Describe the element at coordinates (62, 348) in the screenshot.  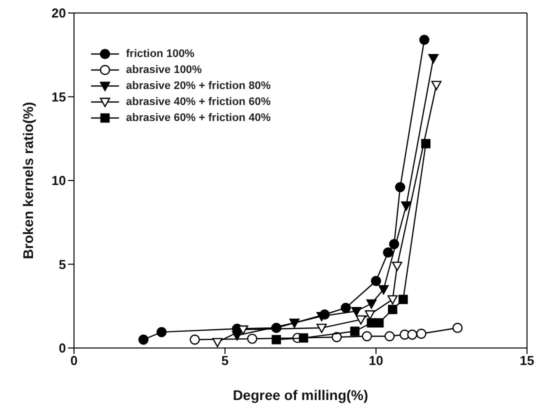
I see `y-tick-label: 0` at that location.